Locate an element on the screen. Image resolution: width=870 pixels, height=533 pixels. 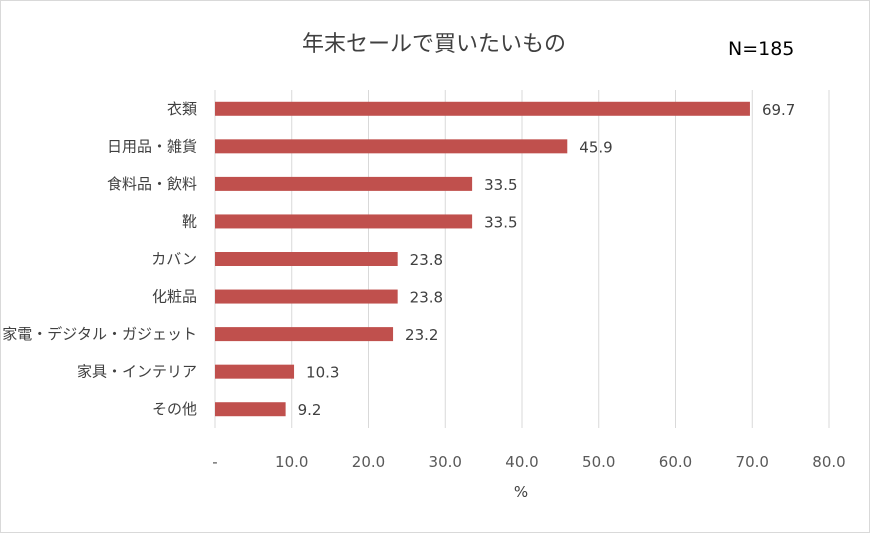
x-tick-label: - is located at coordinates (214, 462).